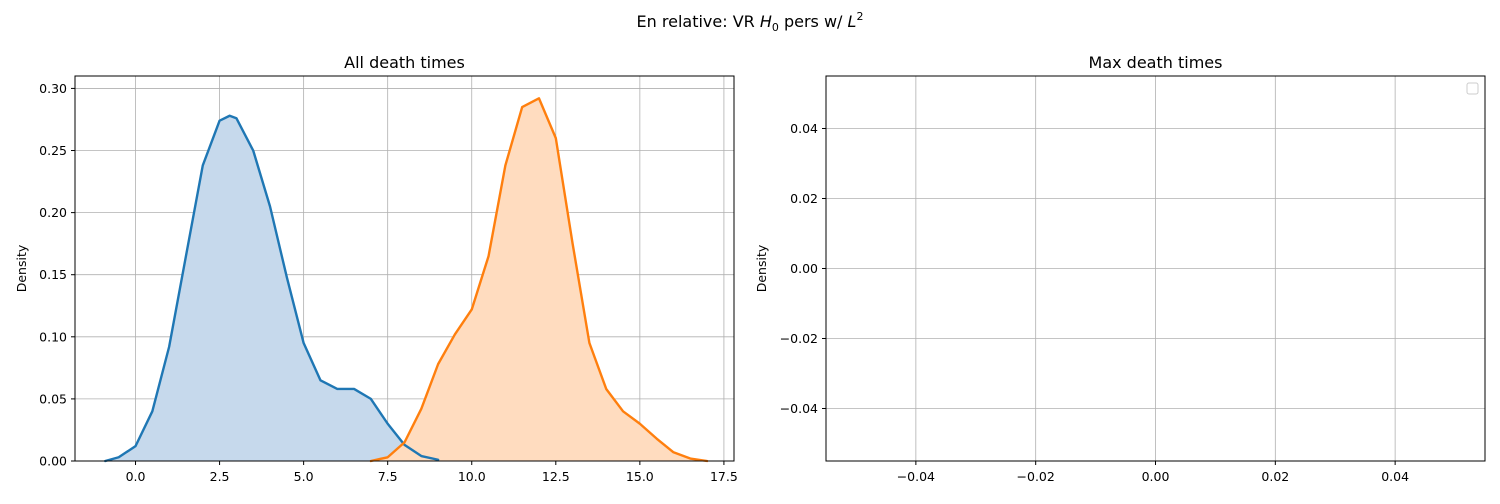  I want to click on panel0-xtick-label-10-0: 10.0, so click(472, 476).